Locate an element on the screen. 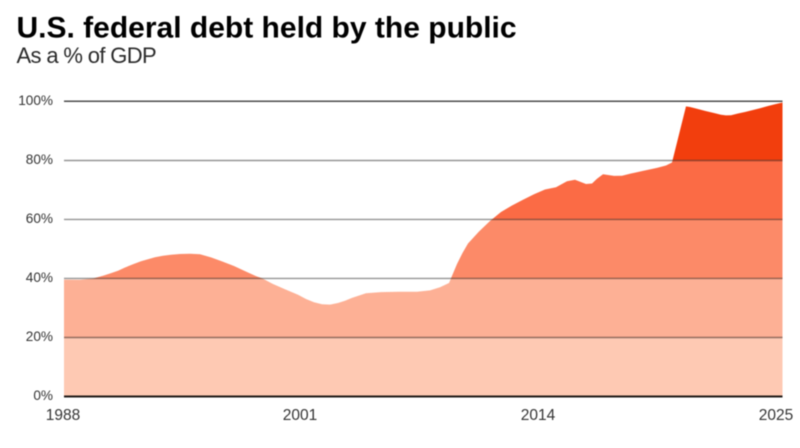 Image resolution: width=800 pixels, height=448 pixels. svg-text: 2014 is located at coordinates (538, 415).